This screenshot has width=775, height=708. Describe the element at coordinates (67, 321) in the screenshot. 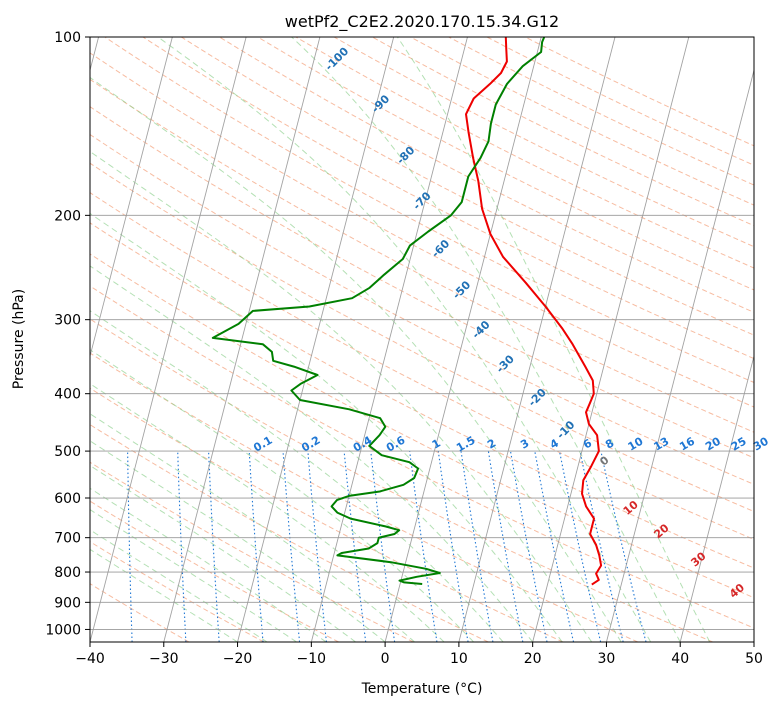

I see `y-tick-label: 300` at that location.